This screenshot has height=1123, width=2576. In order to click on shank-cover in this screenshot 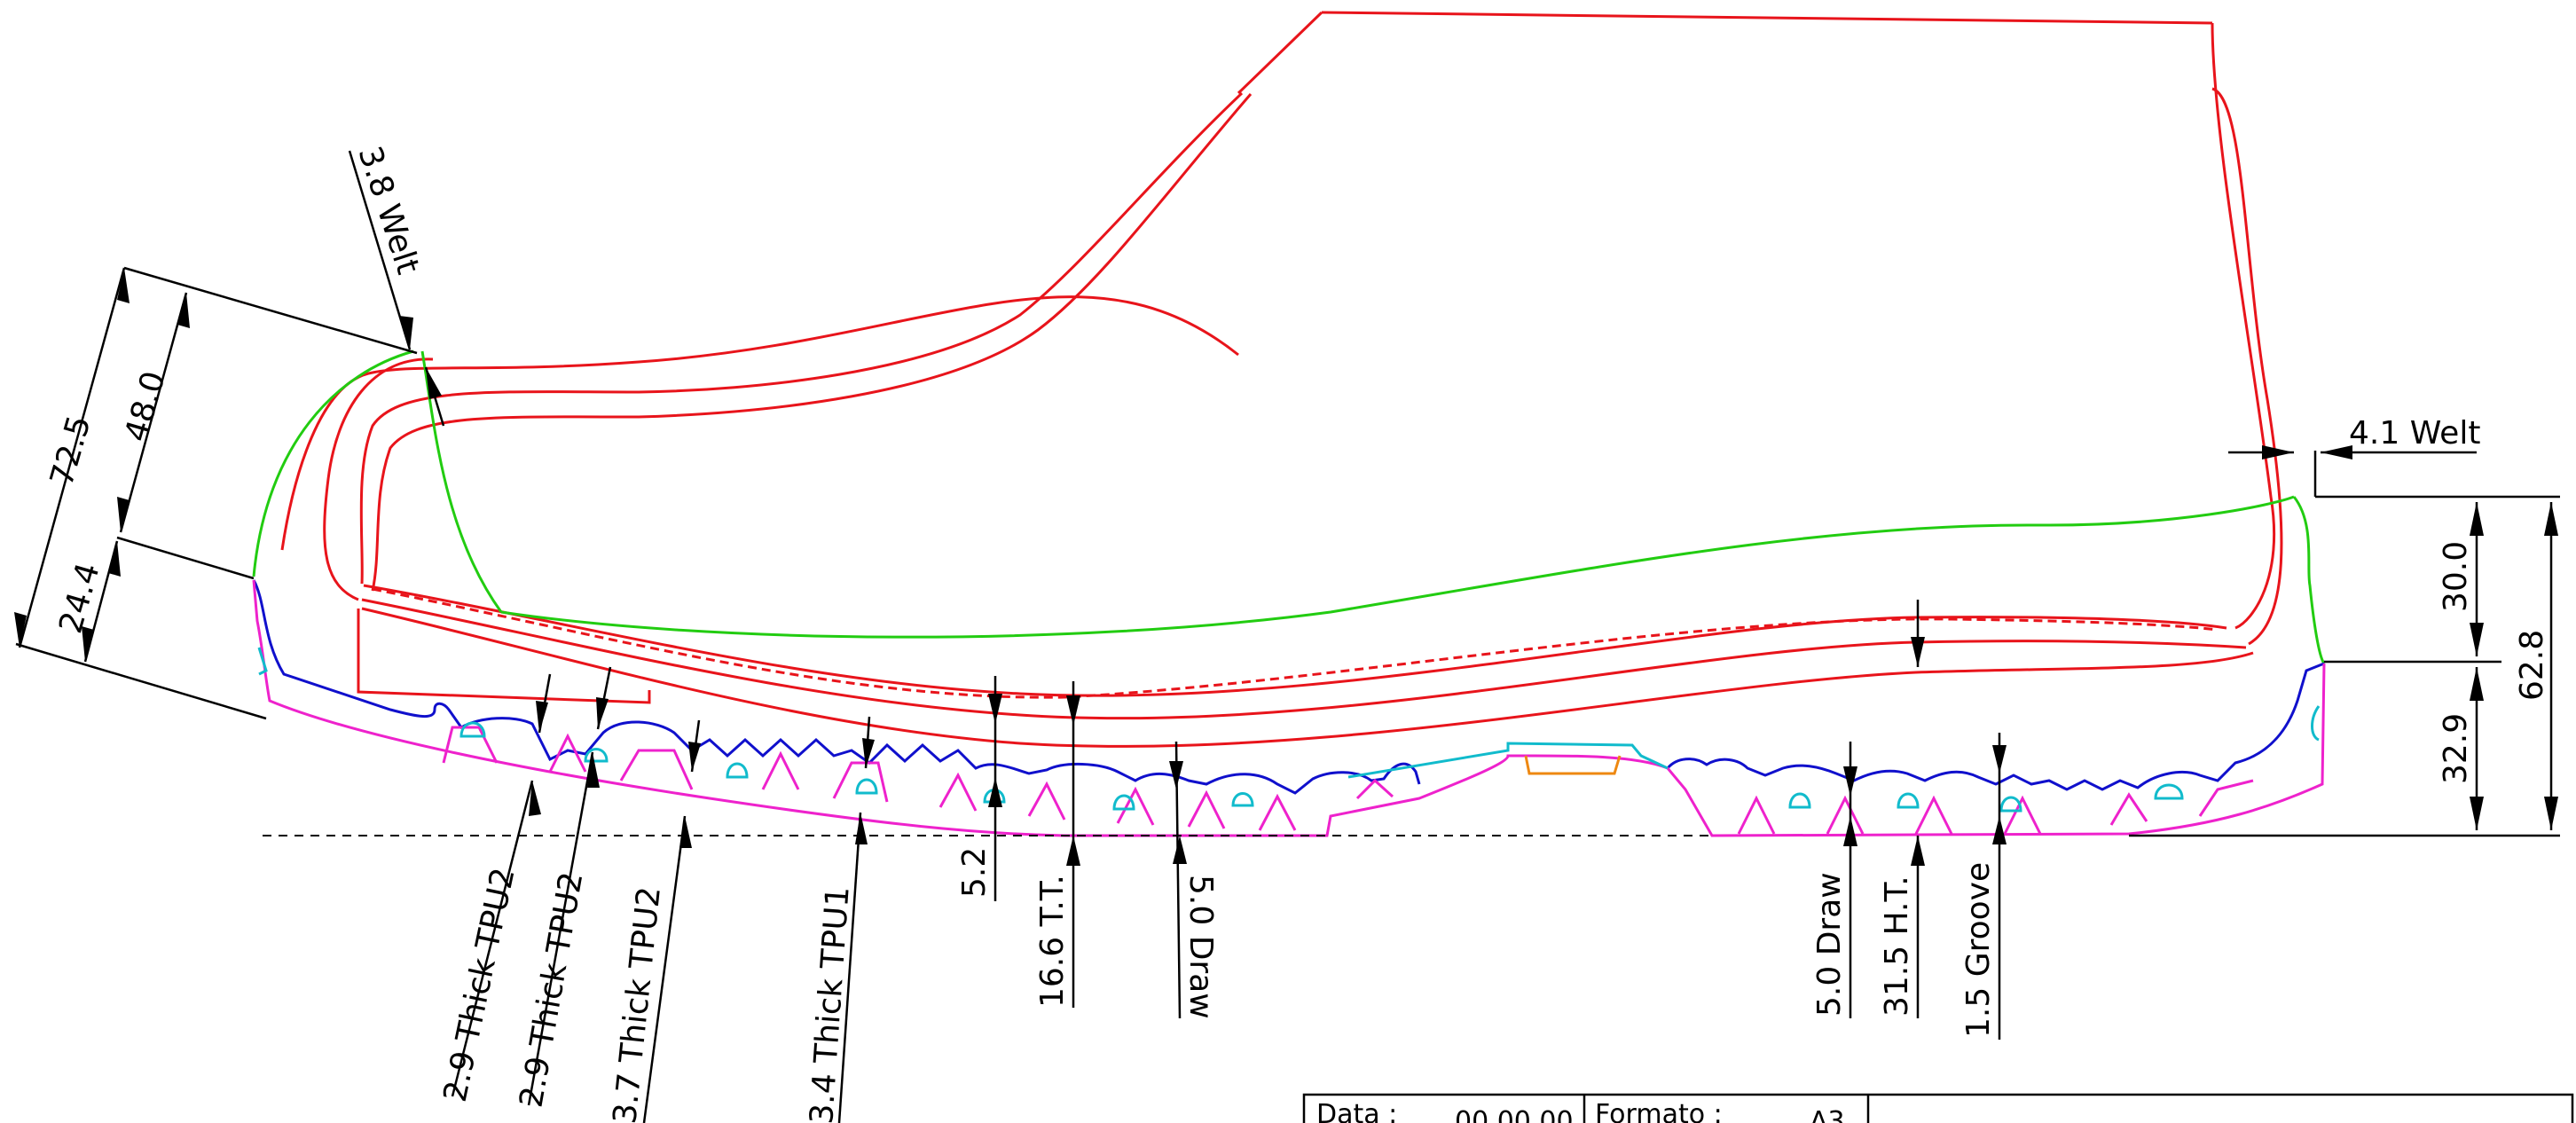, I will do `click(1508, 760)`.